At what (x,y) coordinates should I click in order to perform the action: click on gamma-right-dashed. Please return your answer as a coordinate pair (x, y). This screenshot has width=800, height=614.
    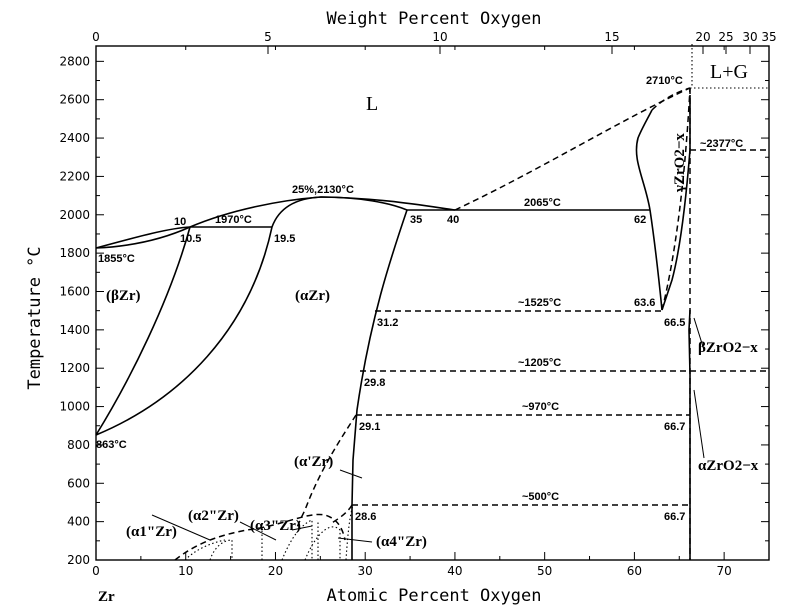
    Looking at the image, I should click on (676, 199).